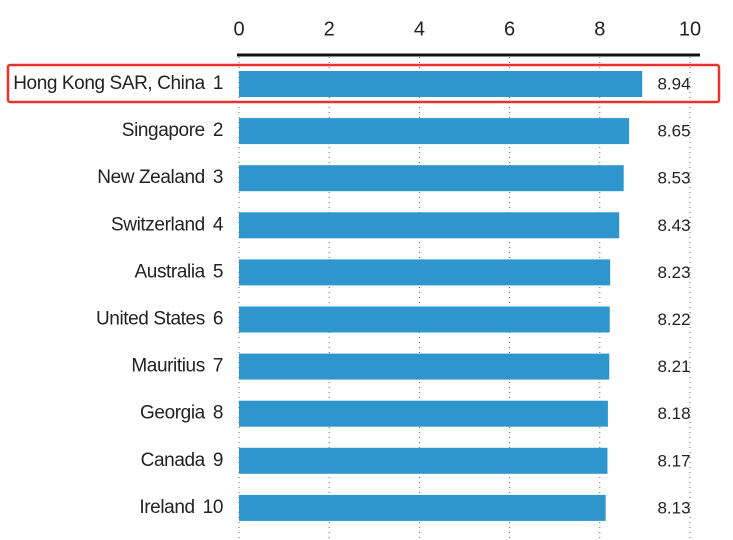  What do you see at coordinates (109, 83) in the screenshot?
I see `country-name: Hong Kong SAR, China` at bounding box center [109, 83].